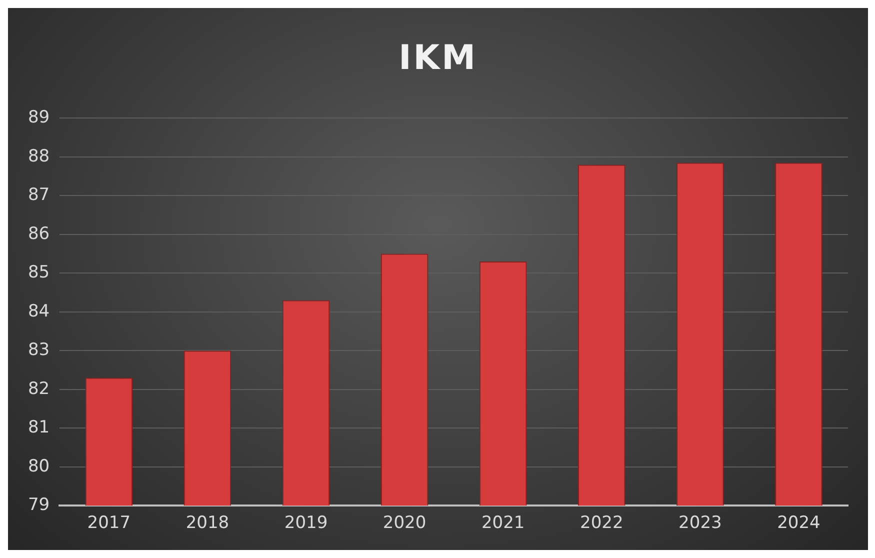  Describe the element at coordinates (39, 156) in the screenshot. I see `y-tick-label: 88` at that location.